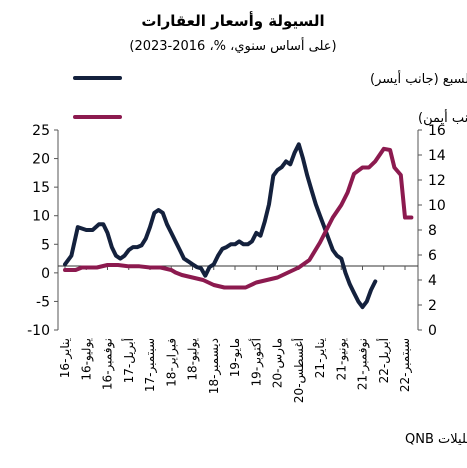  I want to click on x-tick-label: يناير-16, so click(65, 358).